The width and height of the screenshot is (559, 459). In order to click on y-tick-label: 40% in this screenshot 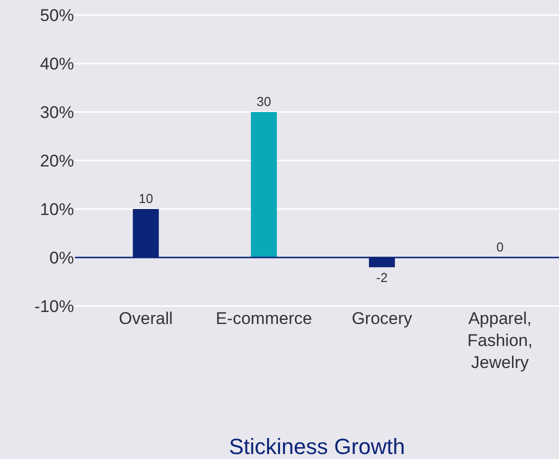, I will do `click(57, 64)`.